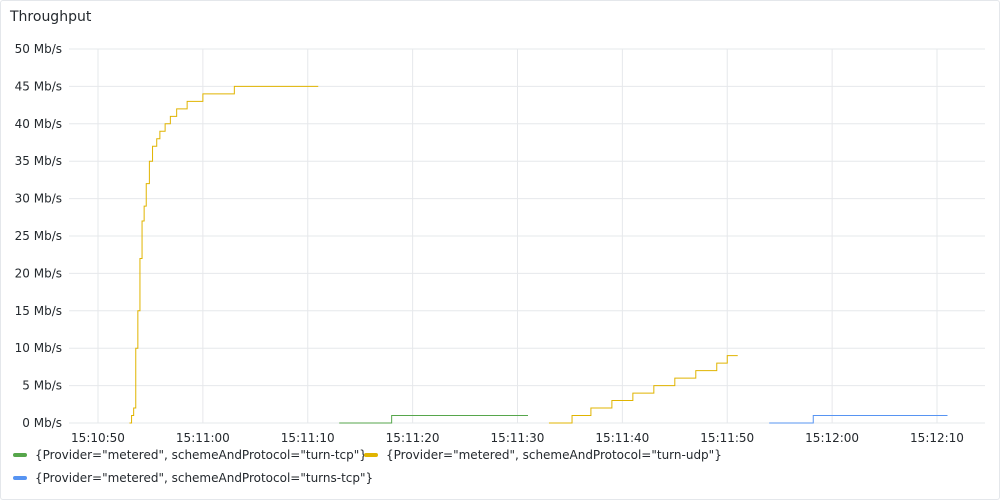 Image resolution: width=1000 pixels, height=500 pixels. I want to click on y-tick-label: 25 Mb/s, so click(38, 236).